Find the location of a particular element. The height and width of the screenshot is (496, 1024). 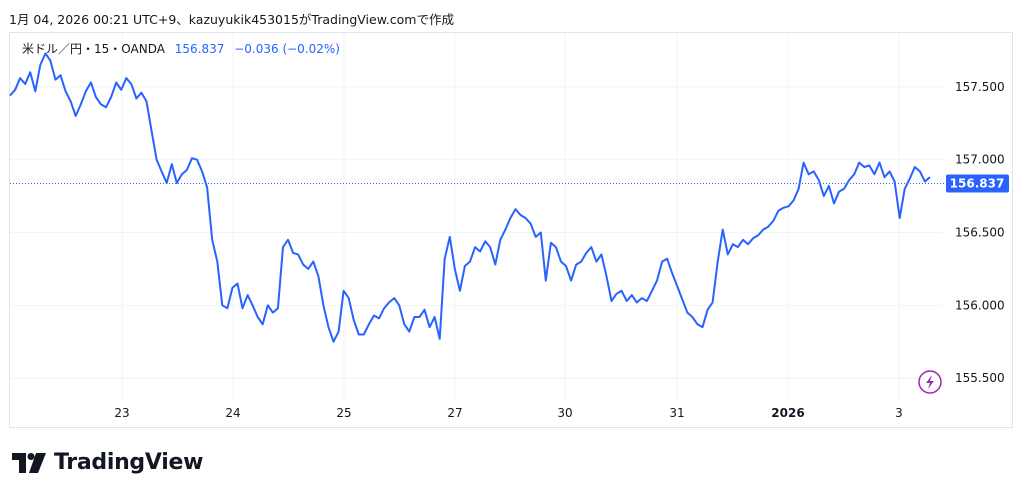

last-price-tag: 156.837 is located at coordinates (977, 183).